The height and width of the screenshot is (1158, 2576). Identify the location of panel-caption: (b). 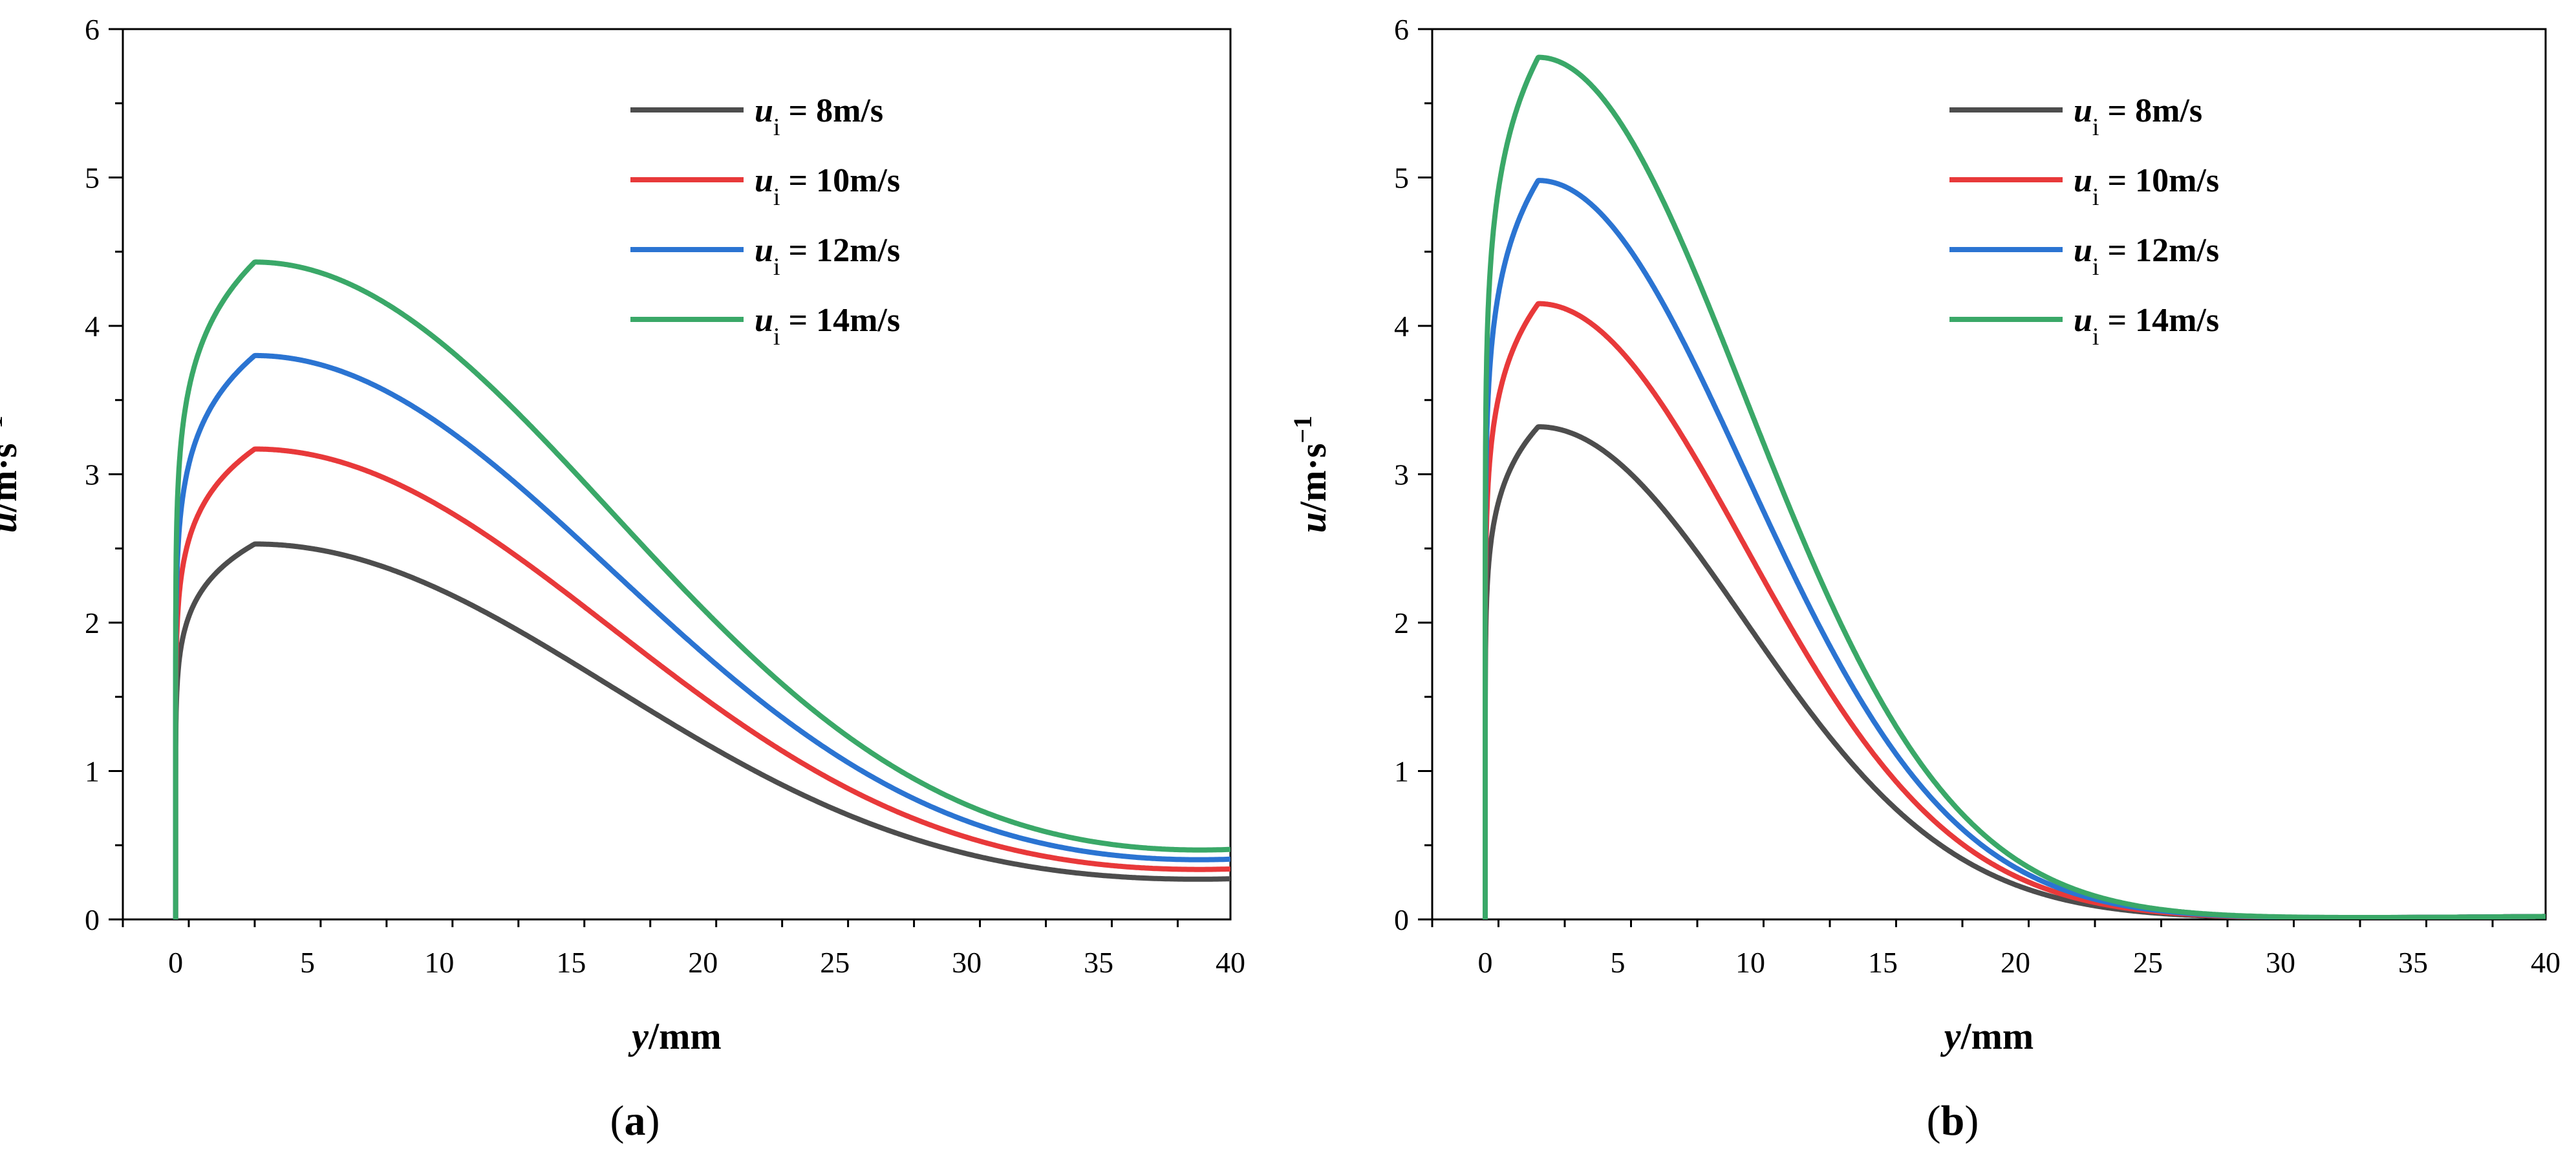
(1953, 1120).